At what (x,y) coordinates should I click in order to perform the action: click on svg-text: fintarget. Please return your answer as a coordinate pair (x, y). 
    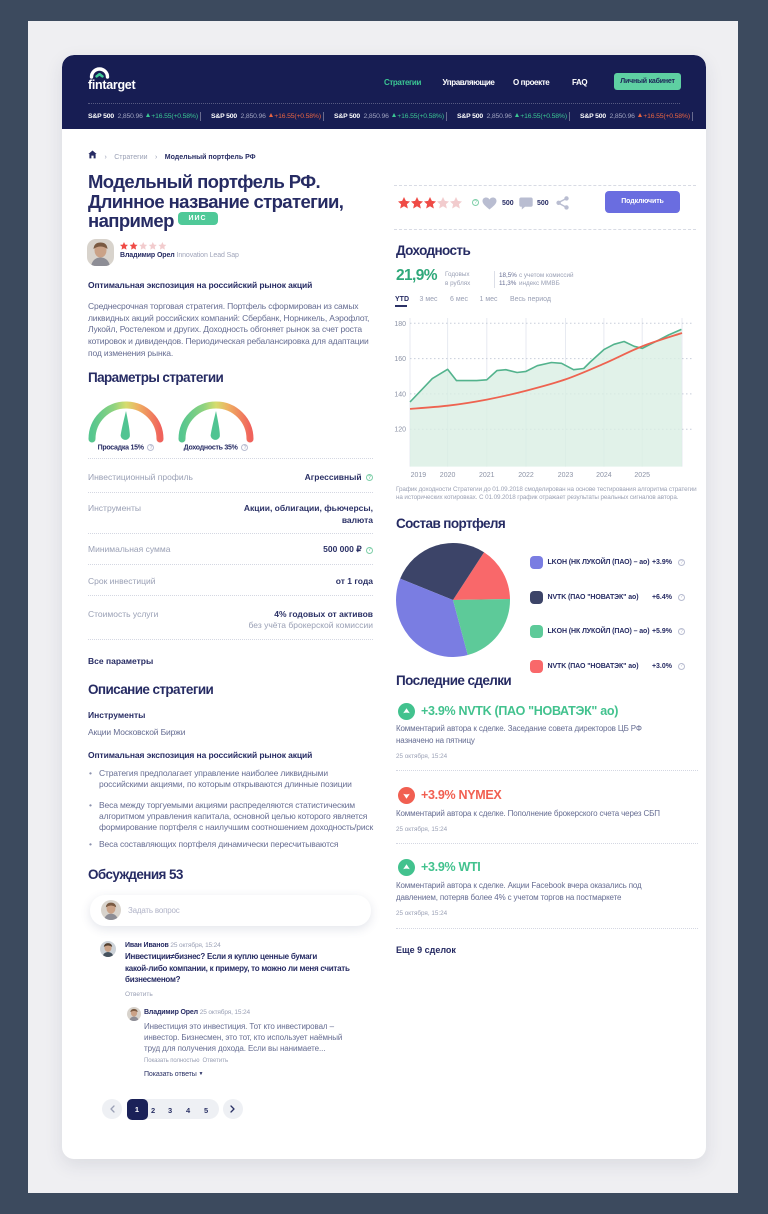
    Looking at the image, I should click on (112, 85).